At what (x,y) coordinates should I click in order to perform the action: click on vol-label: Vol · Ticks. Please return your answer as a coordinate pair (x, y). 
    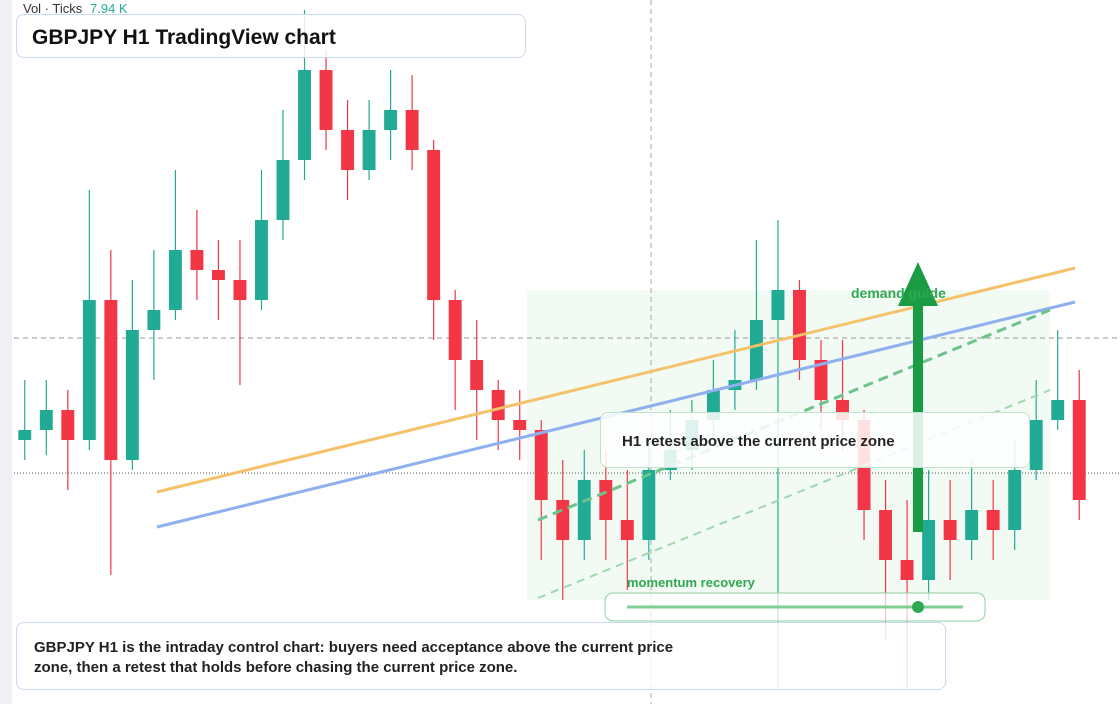
    Looking at the image, I should click on (53, 8).